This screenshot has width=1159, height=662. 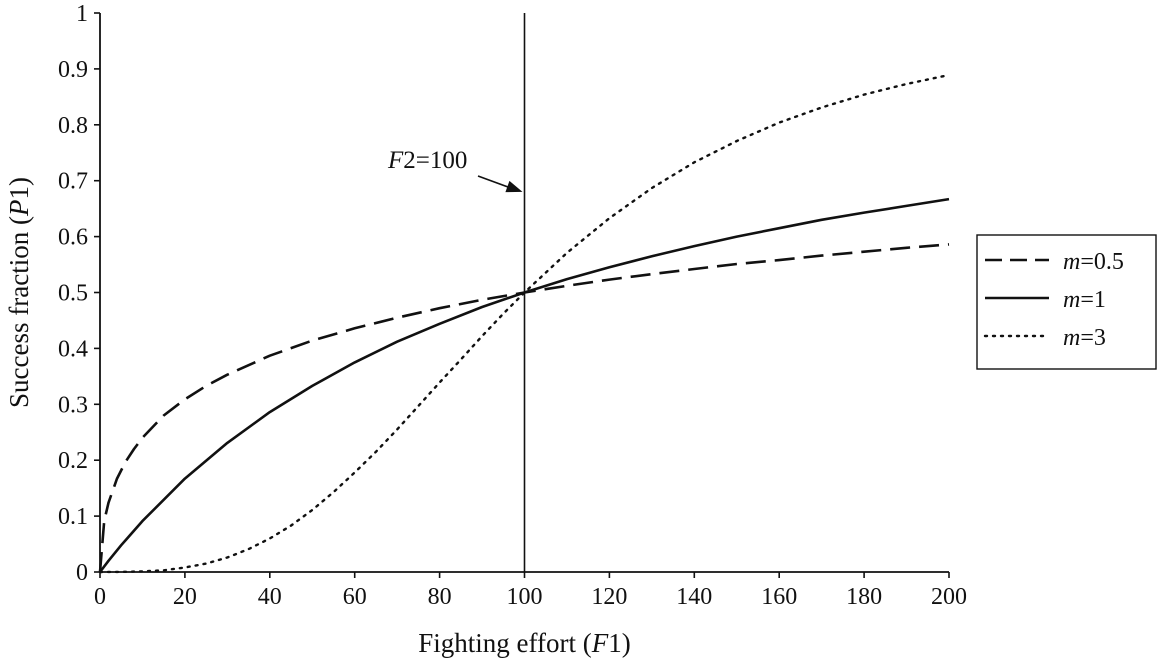 I want to click on y-axis-title-var: P, so click(x=19, y=209).